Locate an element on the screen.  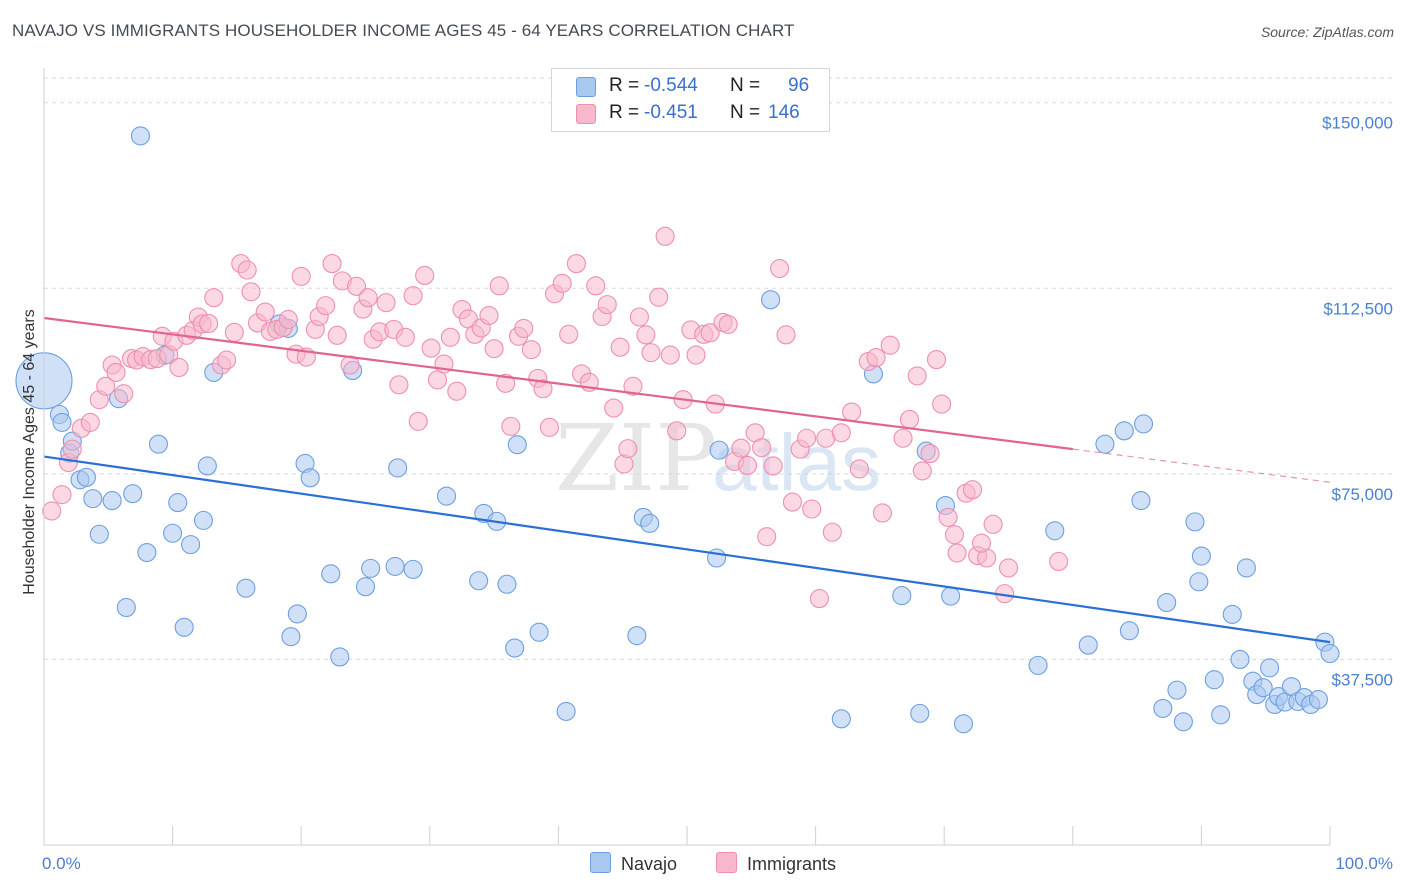
legend-item-navajo: Navajo is located at coordinates (633, 863).